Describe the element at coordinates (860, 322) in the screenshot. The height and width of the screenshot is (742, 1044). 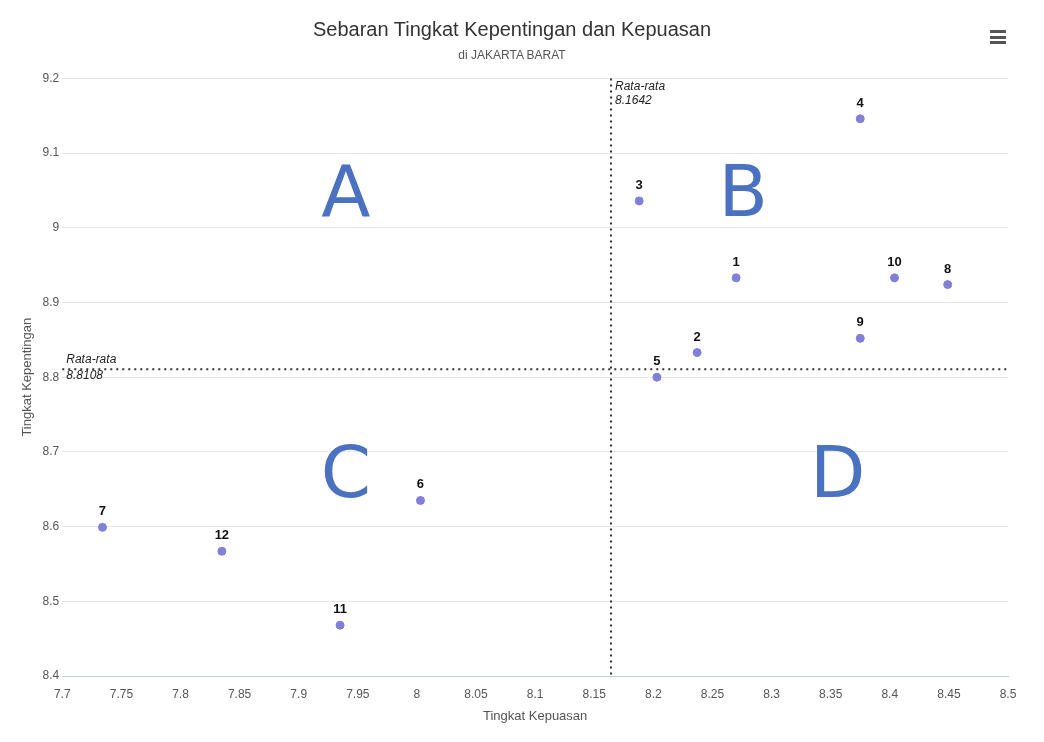
I see `annotation: 9` at that location.